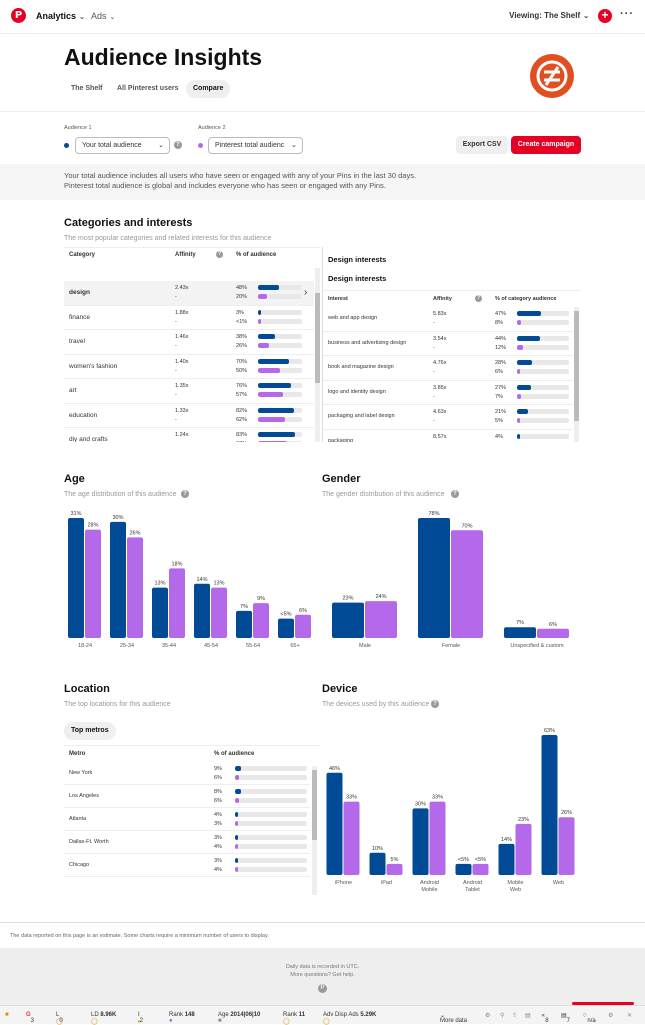 This screenshot has height=1025, width=645. What do you see at coordinates (589, 1018) in the screenshot?
I see `toolbar-na: ♢ n/a` at bounding box center [589, 1018].